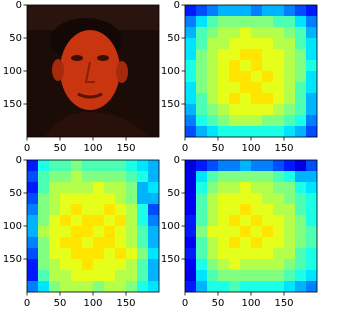 This screenshot has width=341, height=317. What do you see at coordinates (92, 148) in the screenshot?
I see `x-tick-label: 100` at bounding box center [92, 148].